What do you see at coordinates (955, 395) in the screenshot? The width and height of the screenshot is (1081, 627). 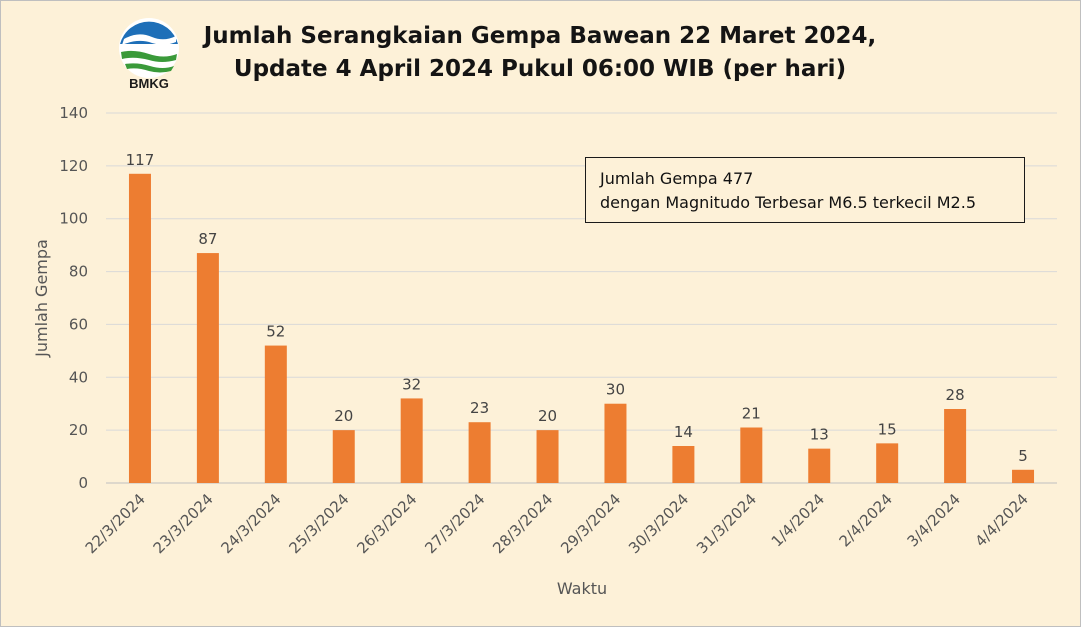 I see `data-label: 28` at bounding box center [955, 395].